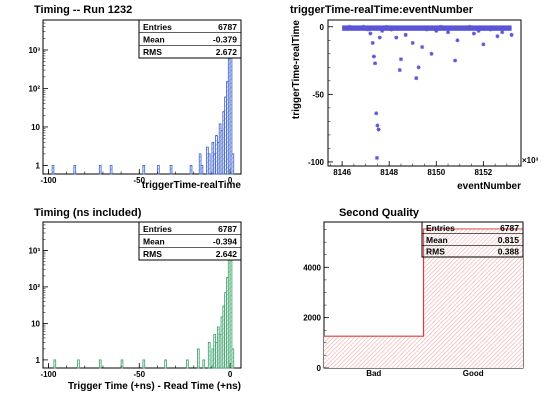  What do you see at coordinates (489, 186) in the screenshot?
I see `x-axis-label-scatter: eventNumber` at bounding box center [489, 186].